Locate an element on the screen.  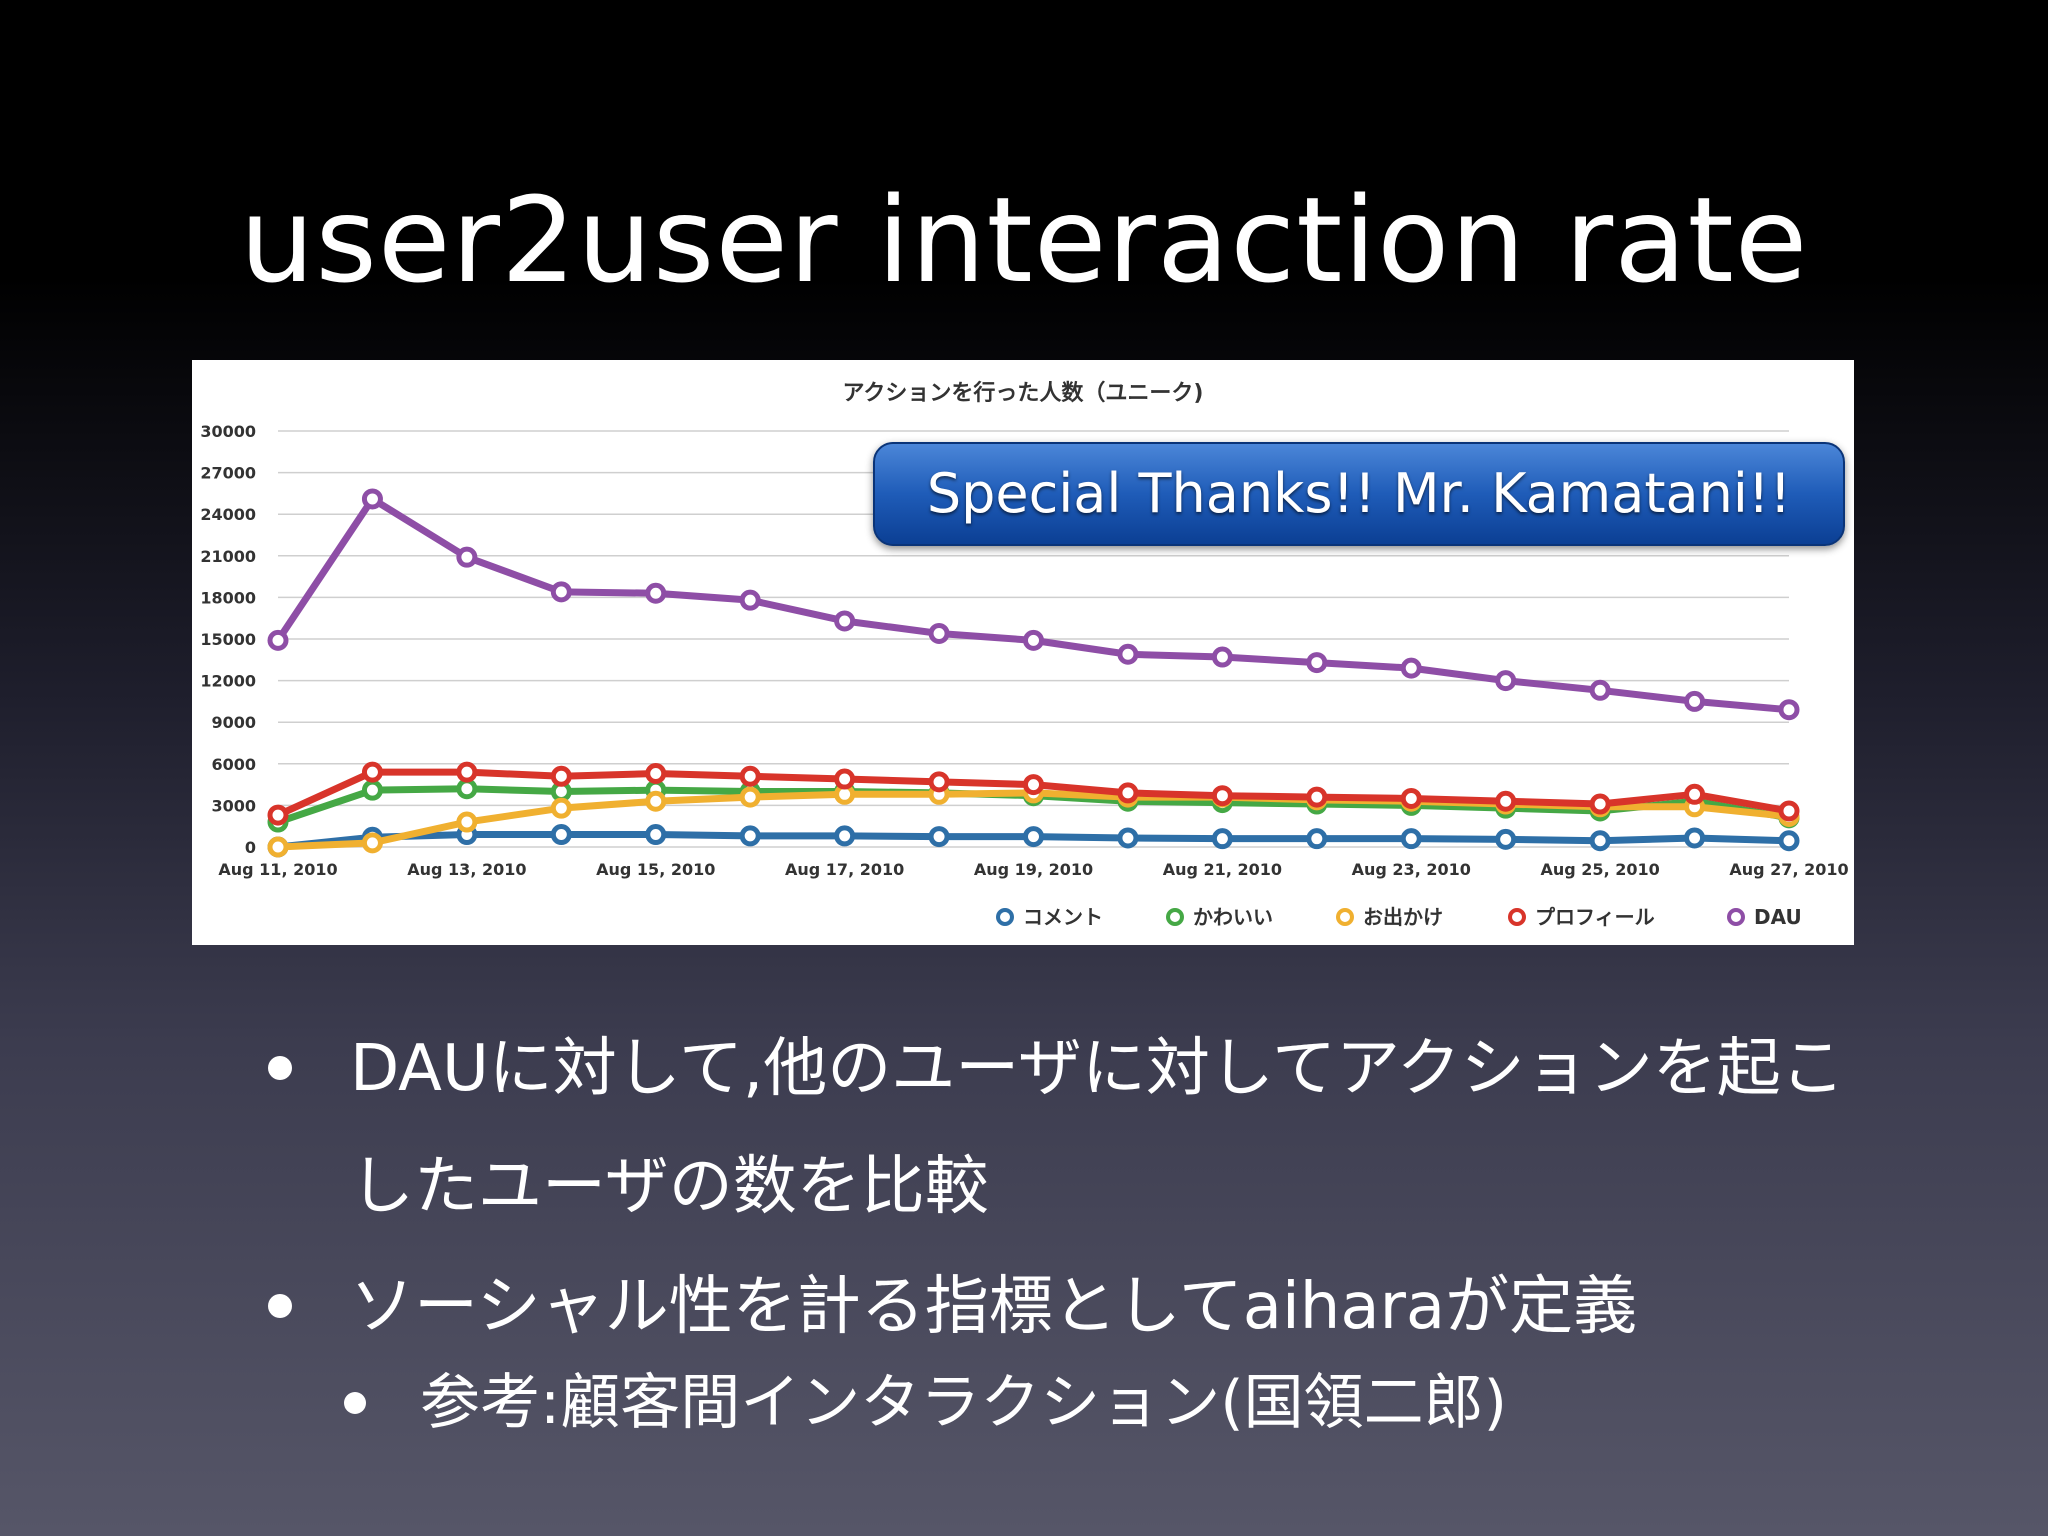
chart-title: アクションを行った人数（ユニーク) is located at coordinates (1023, 393).